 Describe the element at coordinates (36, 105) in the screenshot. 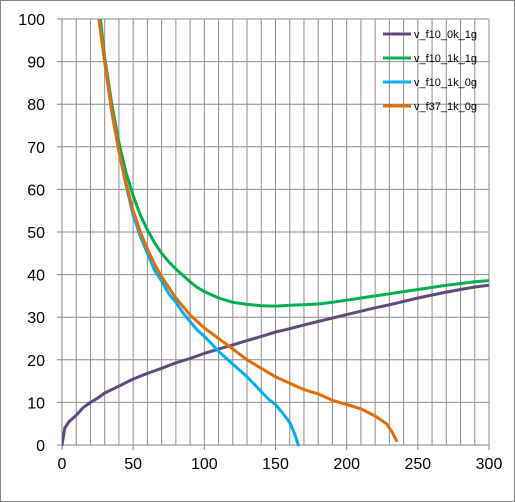

I see `y-tick-label: 80` at that location.